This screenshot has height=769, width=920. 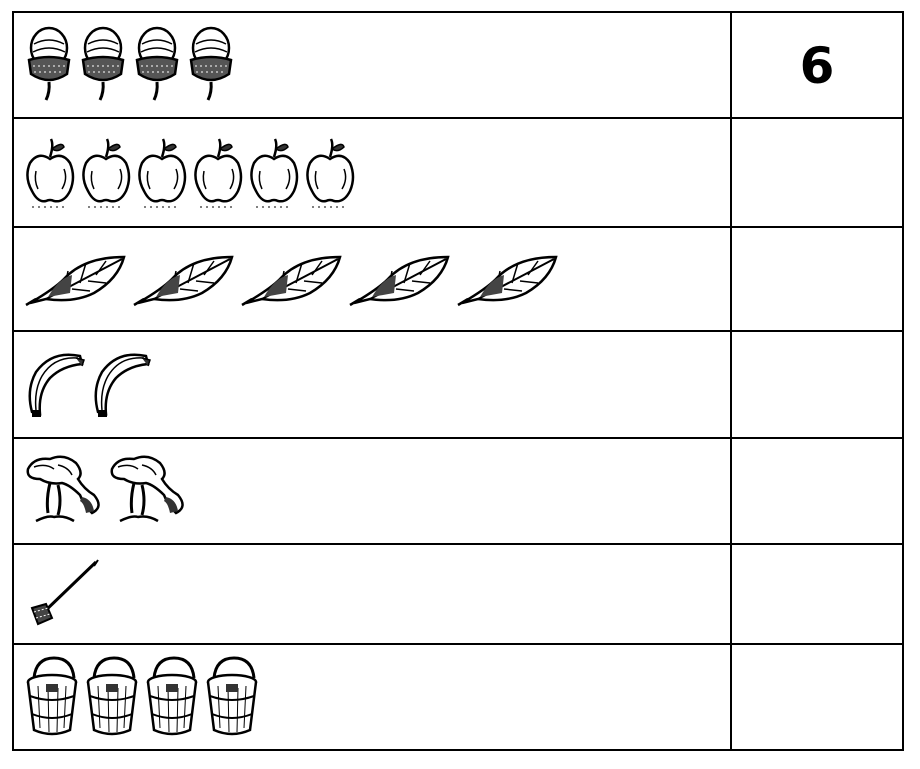 What do you see at coordinates (458, 383) in the screenshot?
I see `row-bananas` at bounding box center [458, 383].